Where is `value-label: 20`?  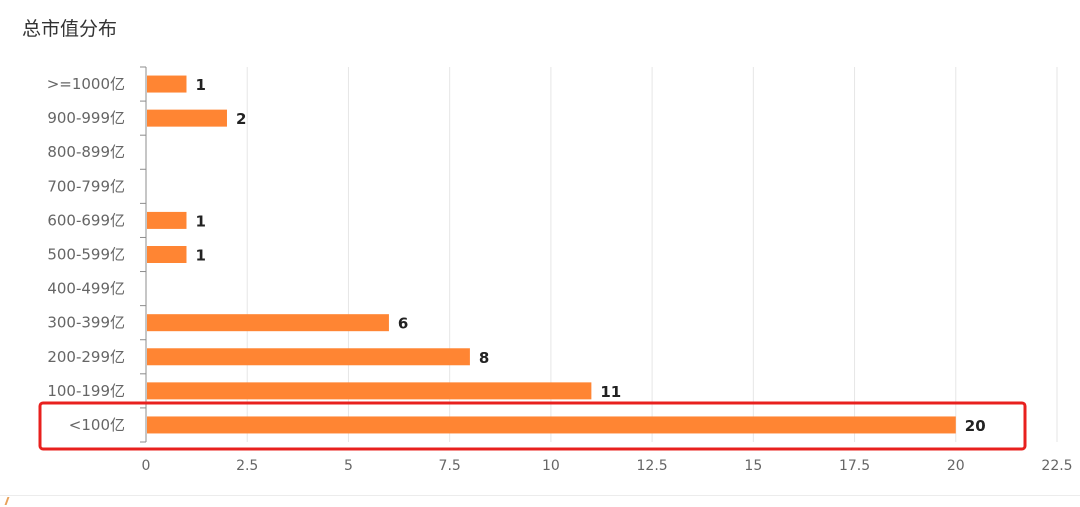 value-label: 20 is located at coordinates (975, 426).